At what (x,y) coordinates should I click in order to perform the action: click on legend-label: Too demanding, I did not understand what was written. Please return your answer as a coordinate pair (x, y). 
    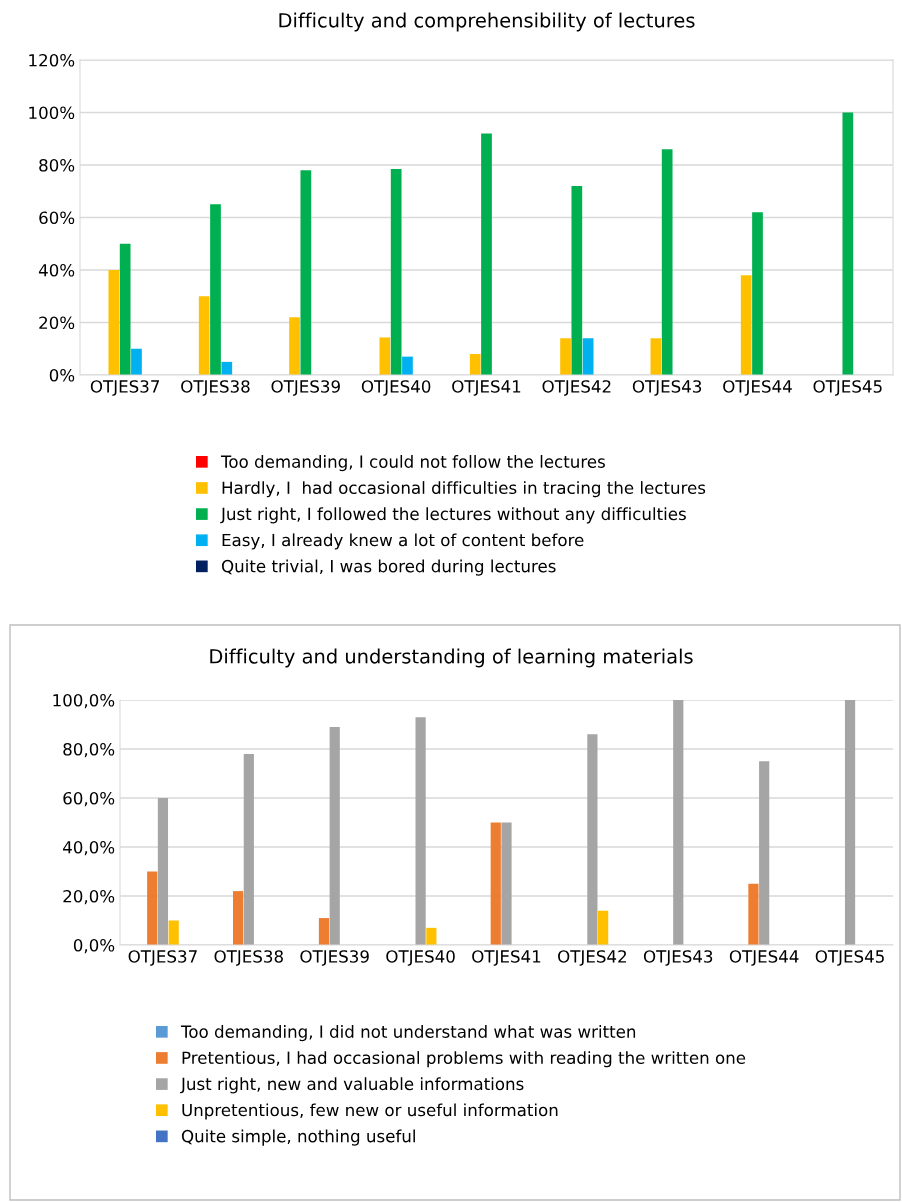
    Looking at the image, I should click on (408, 1033).